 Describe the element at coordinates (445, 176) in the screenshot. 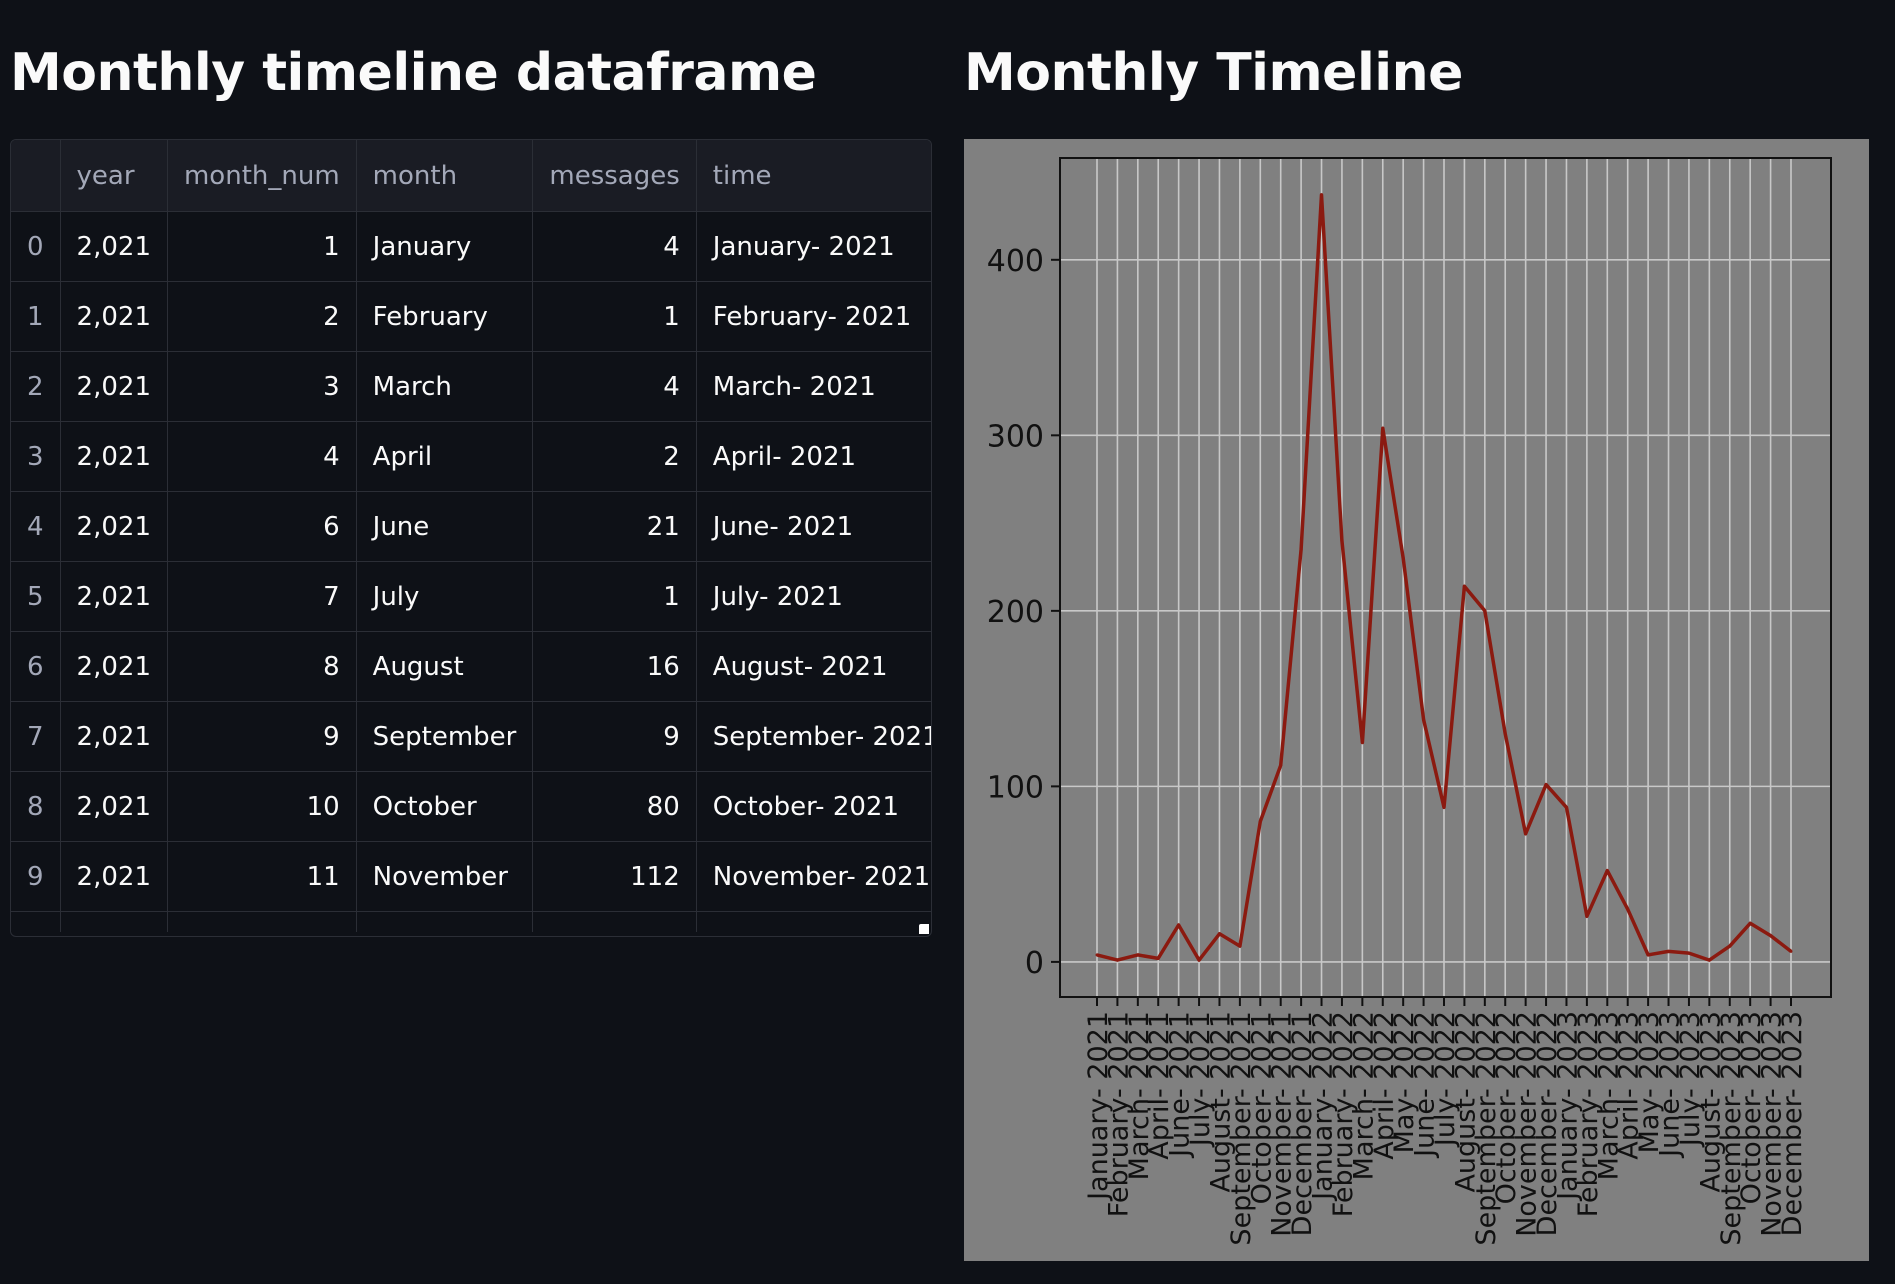

I see `column-header-month: month` at that location.